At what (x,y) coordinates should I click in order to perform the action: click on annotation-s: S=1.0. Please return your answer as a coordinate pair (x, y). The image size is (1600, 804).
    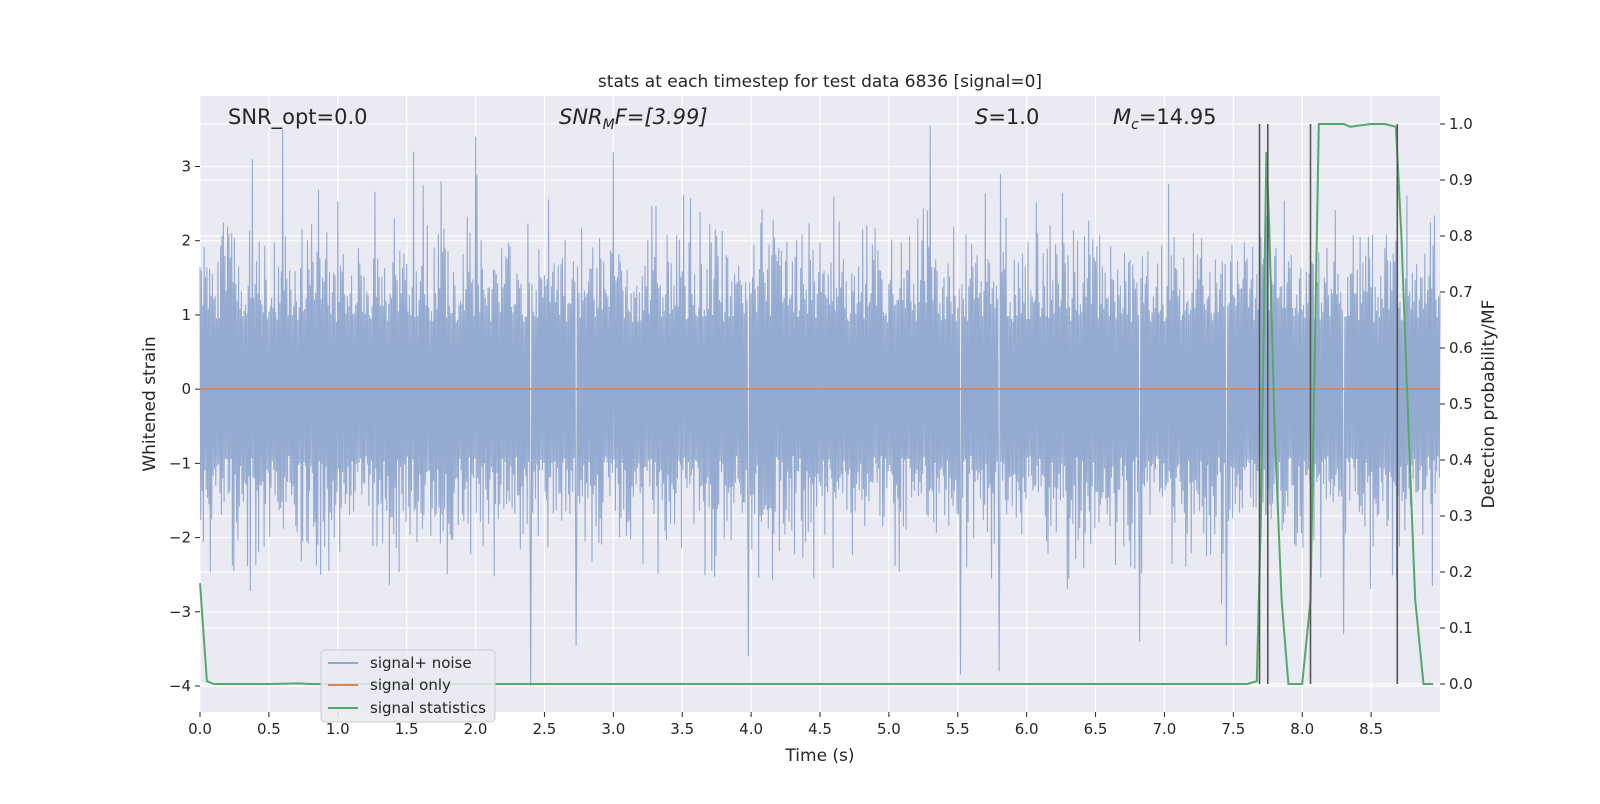
    Looking at the image, I should click on (1007, 117).